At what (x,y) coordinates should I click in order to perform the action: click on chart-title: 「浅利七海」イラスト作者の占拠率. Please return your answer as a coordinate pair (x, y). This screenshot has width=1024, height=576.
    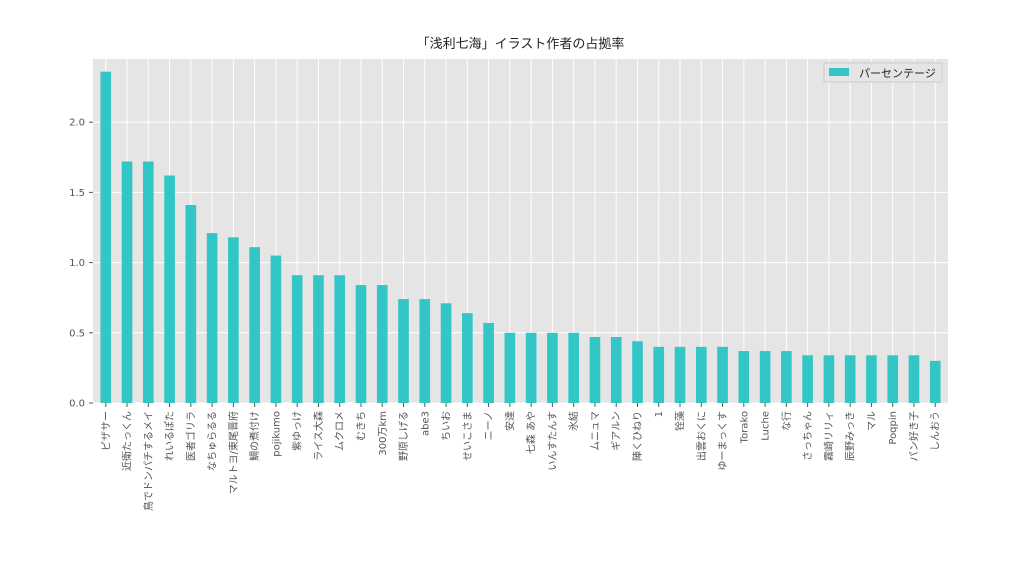
    Looking at the image, I should click on (521, 44).